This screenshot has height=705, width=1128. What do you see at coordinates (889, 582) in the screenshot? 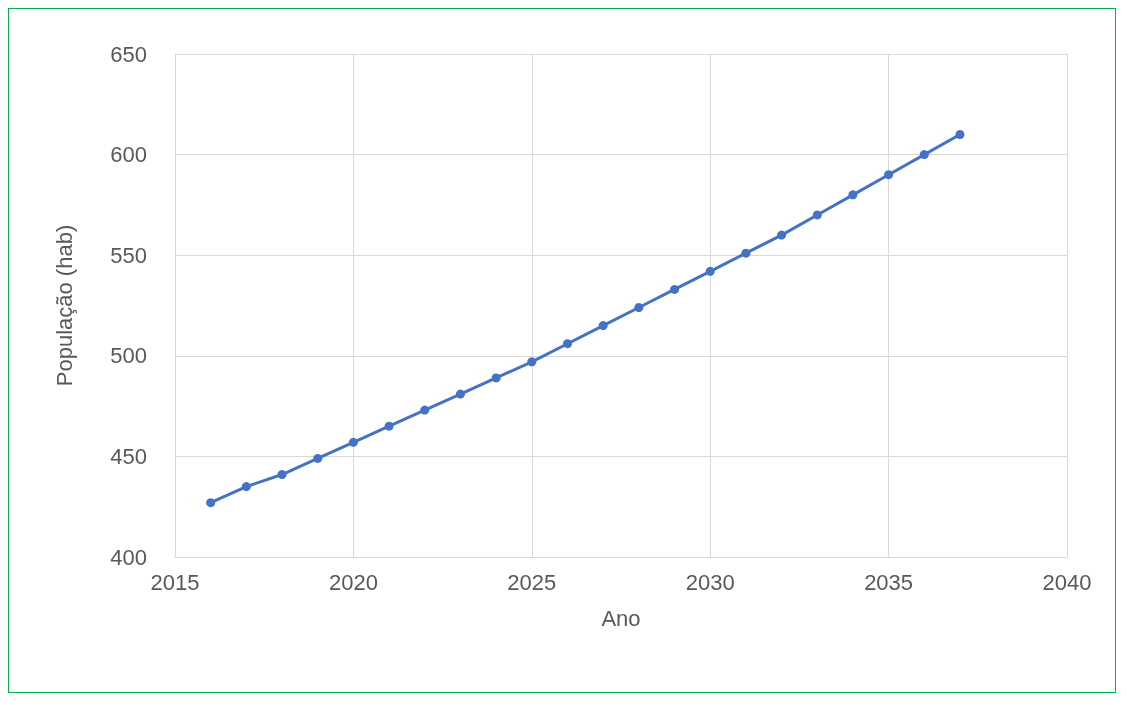
I see `x-tick-label: 2035` at bounding box center [889, 582].